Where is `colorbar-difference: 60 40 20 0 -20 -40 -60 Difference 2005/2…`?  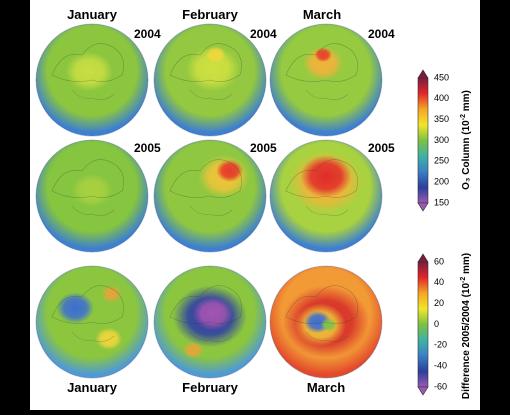 colorbar-difference: 60 40 20 0 -20 -40 -60 Difference 2005/2… is located at coordinates (444, 326).